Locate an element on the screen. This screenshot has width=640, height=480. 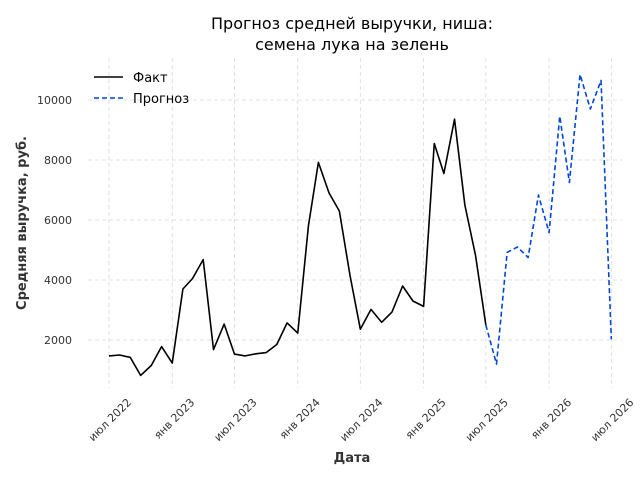
x-tick-label: июл 2022 is located at coordinates (110, 420).